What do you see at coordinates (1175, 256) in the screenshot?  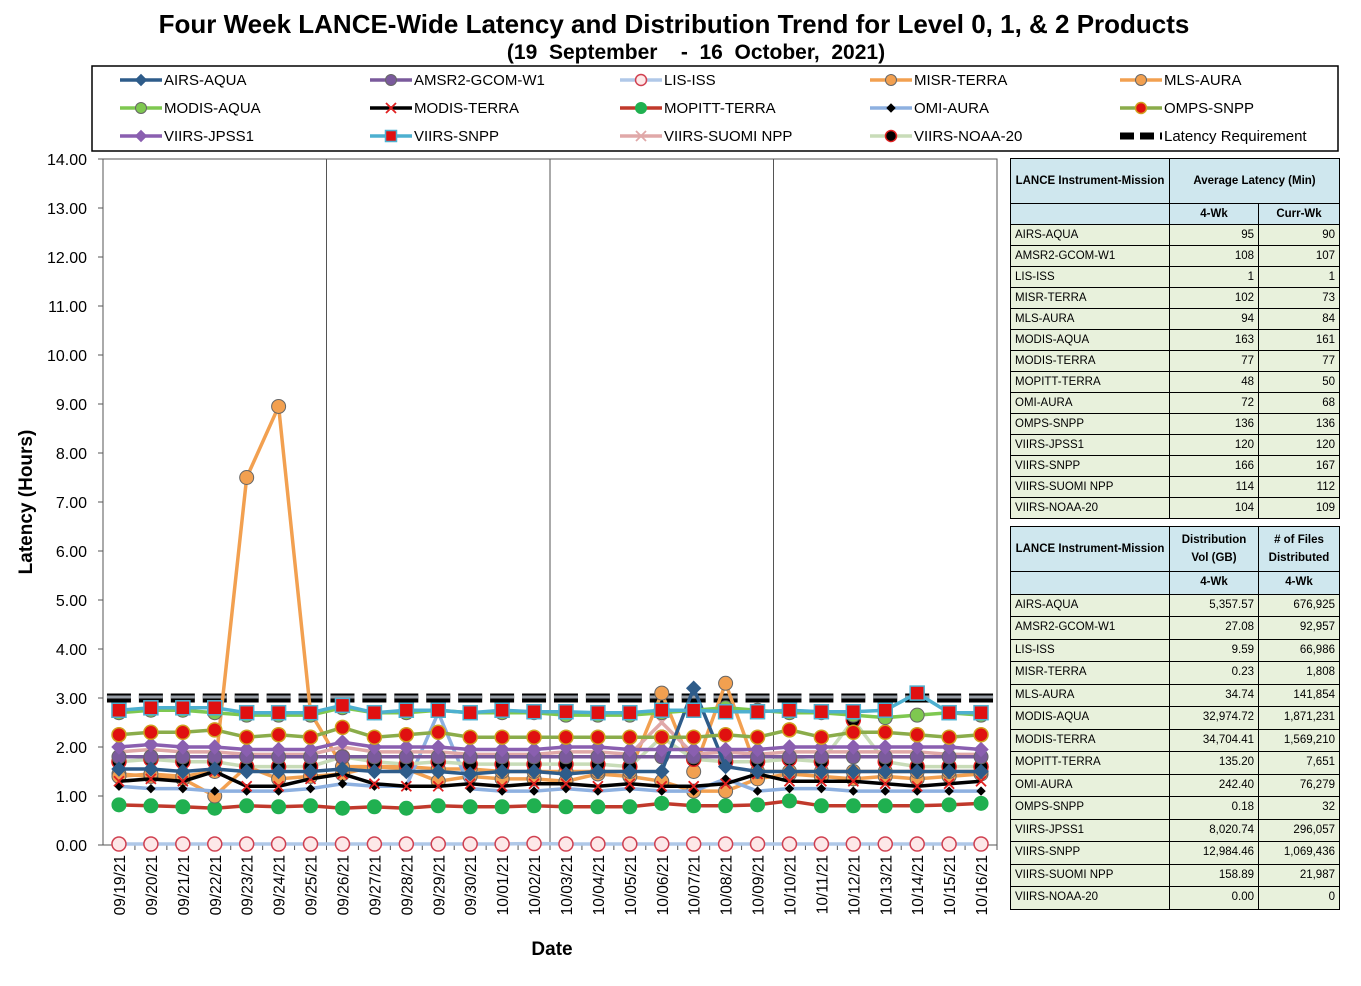 I see `latency-row: AMSR2-GCOM-W1 108 107` at bounding box center [1175, 256].